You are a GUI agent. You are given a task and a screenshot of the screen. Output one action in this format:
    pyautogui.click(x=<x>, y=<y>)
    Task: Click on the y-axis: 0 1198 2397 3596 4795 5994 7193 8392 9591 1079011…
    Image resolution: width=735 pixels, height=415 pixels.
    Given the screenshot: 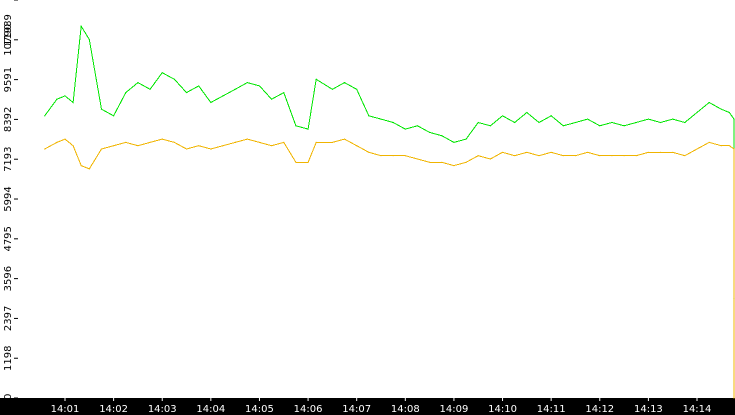 What is the action you would take?
    pyautogui.click(x=10, y=200)
    